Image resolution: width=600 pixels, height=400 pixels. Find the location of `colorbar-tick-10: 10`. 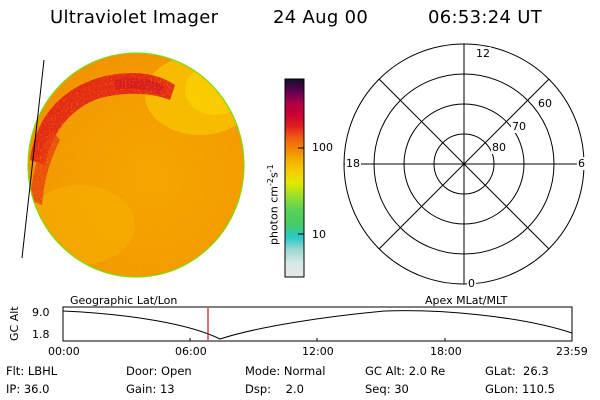

colorbar-tick-10: 10 is located at coordinates (319, 234).